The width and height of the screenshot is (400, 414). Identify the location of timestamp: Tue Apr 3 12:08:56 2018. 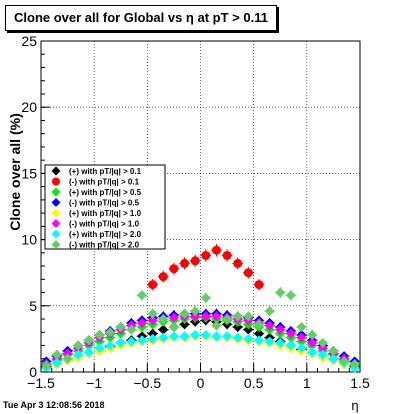
(54, 405).